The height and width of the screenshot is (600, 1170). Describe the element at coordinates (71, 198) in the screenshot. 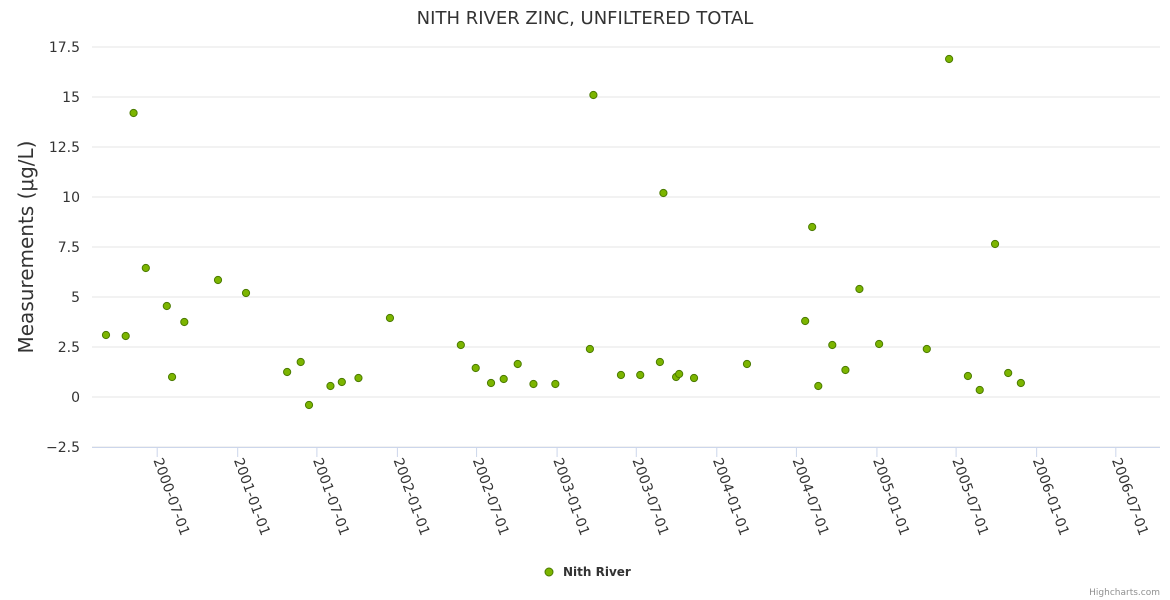

I see `y-tick-label: 10` at that location.